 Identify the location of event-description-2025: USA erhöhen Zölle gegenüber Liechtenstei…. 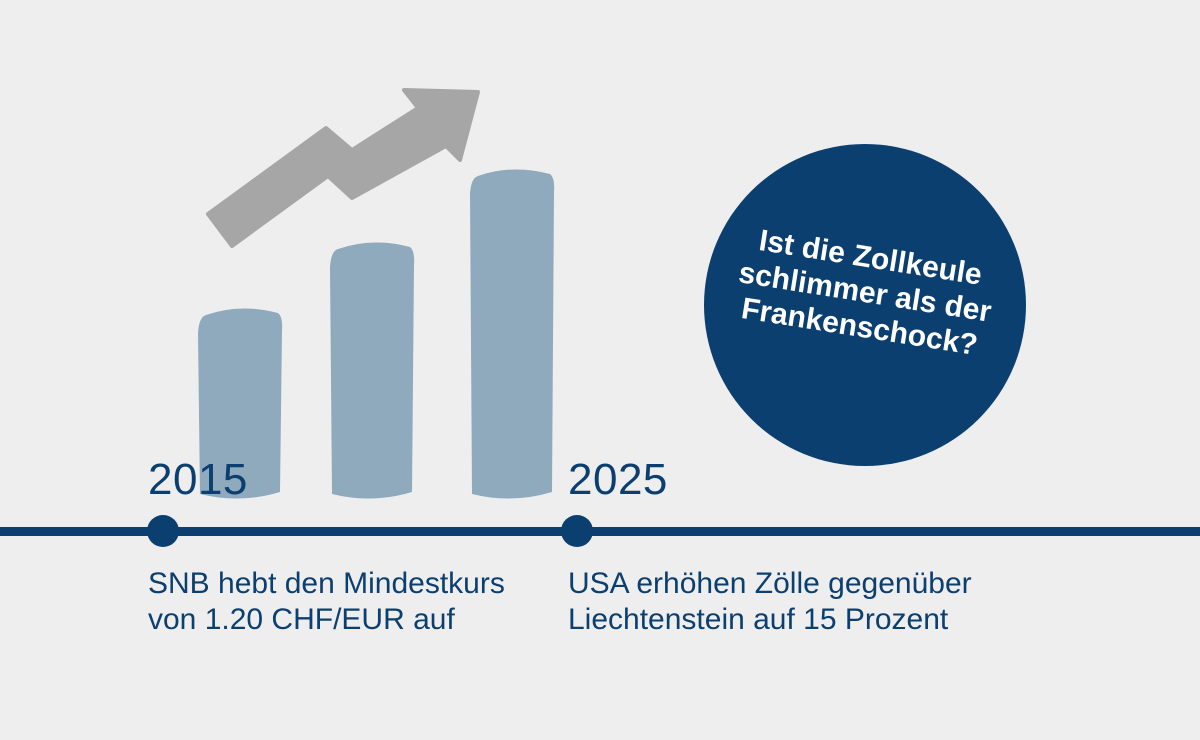
(770, 602).